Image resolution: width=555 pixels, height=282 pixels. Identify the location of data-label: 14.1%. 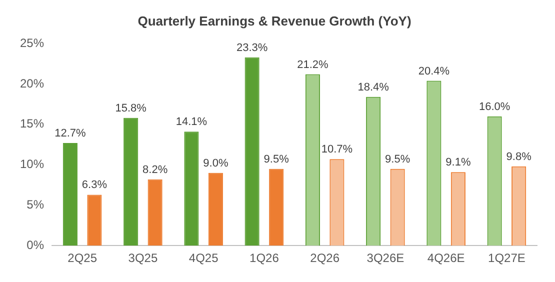
(192, 122).